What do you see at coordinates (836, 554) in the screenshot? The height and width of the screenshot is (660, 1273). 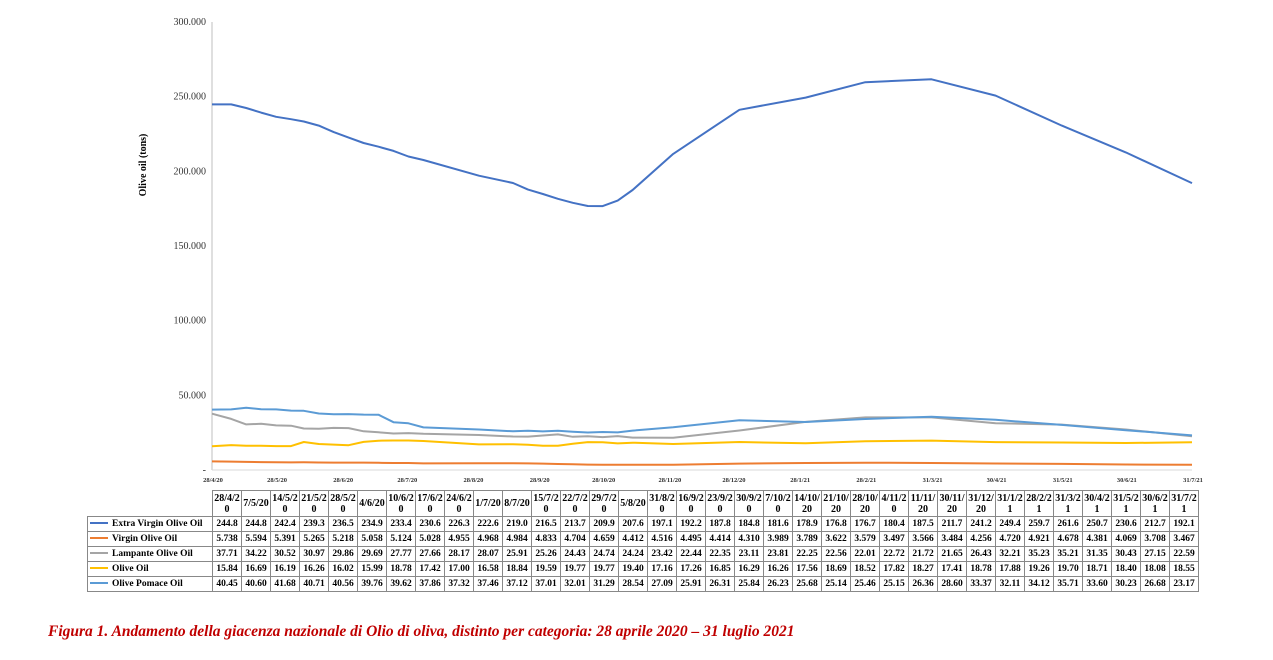 I see `table-cell: 22.56` at bounding box center [836, 554].